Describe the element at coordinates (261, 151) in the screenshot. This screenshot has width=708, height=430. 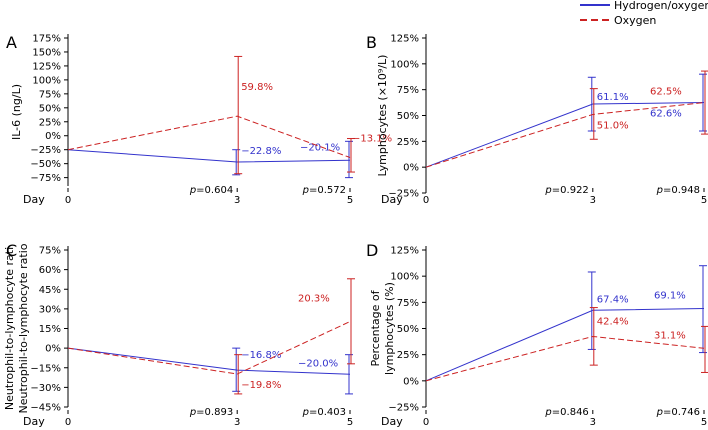
I see `data-label: −22.8%` at that location.